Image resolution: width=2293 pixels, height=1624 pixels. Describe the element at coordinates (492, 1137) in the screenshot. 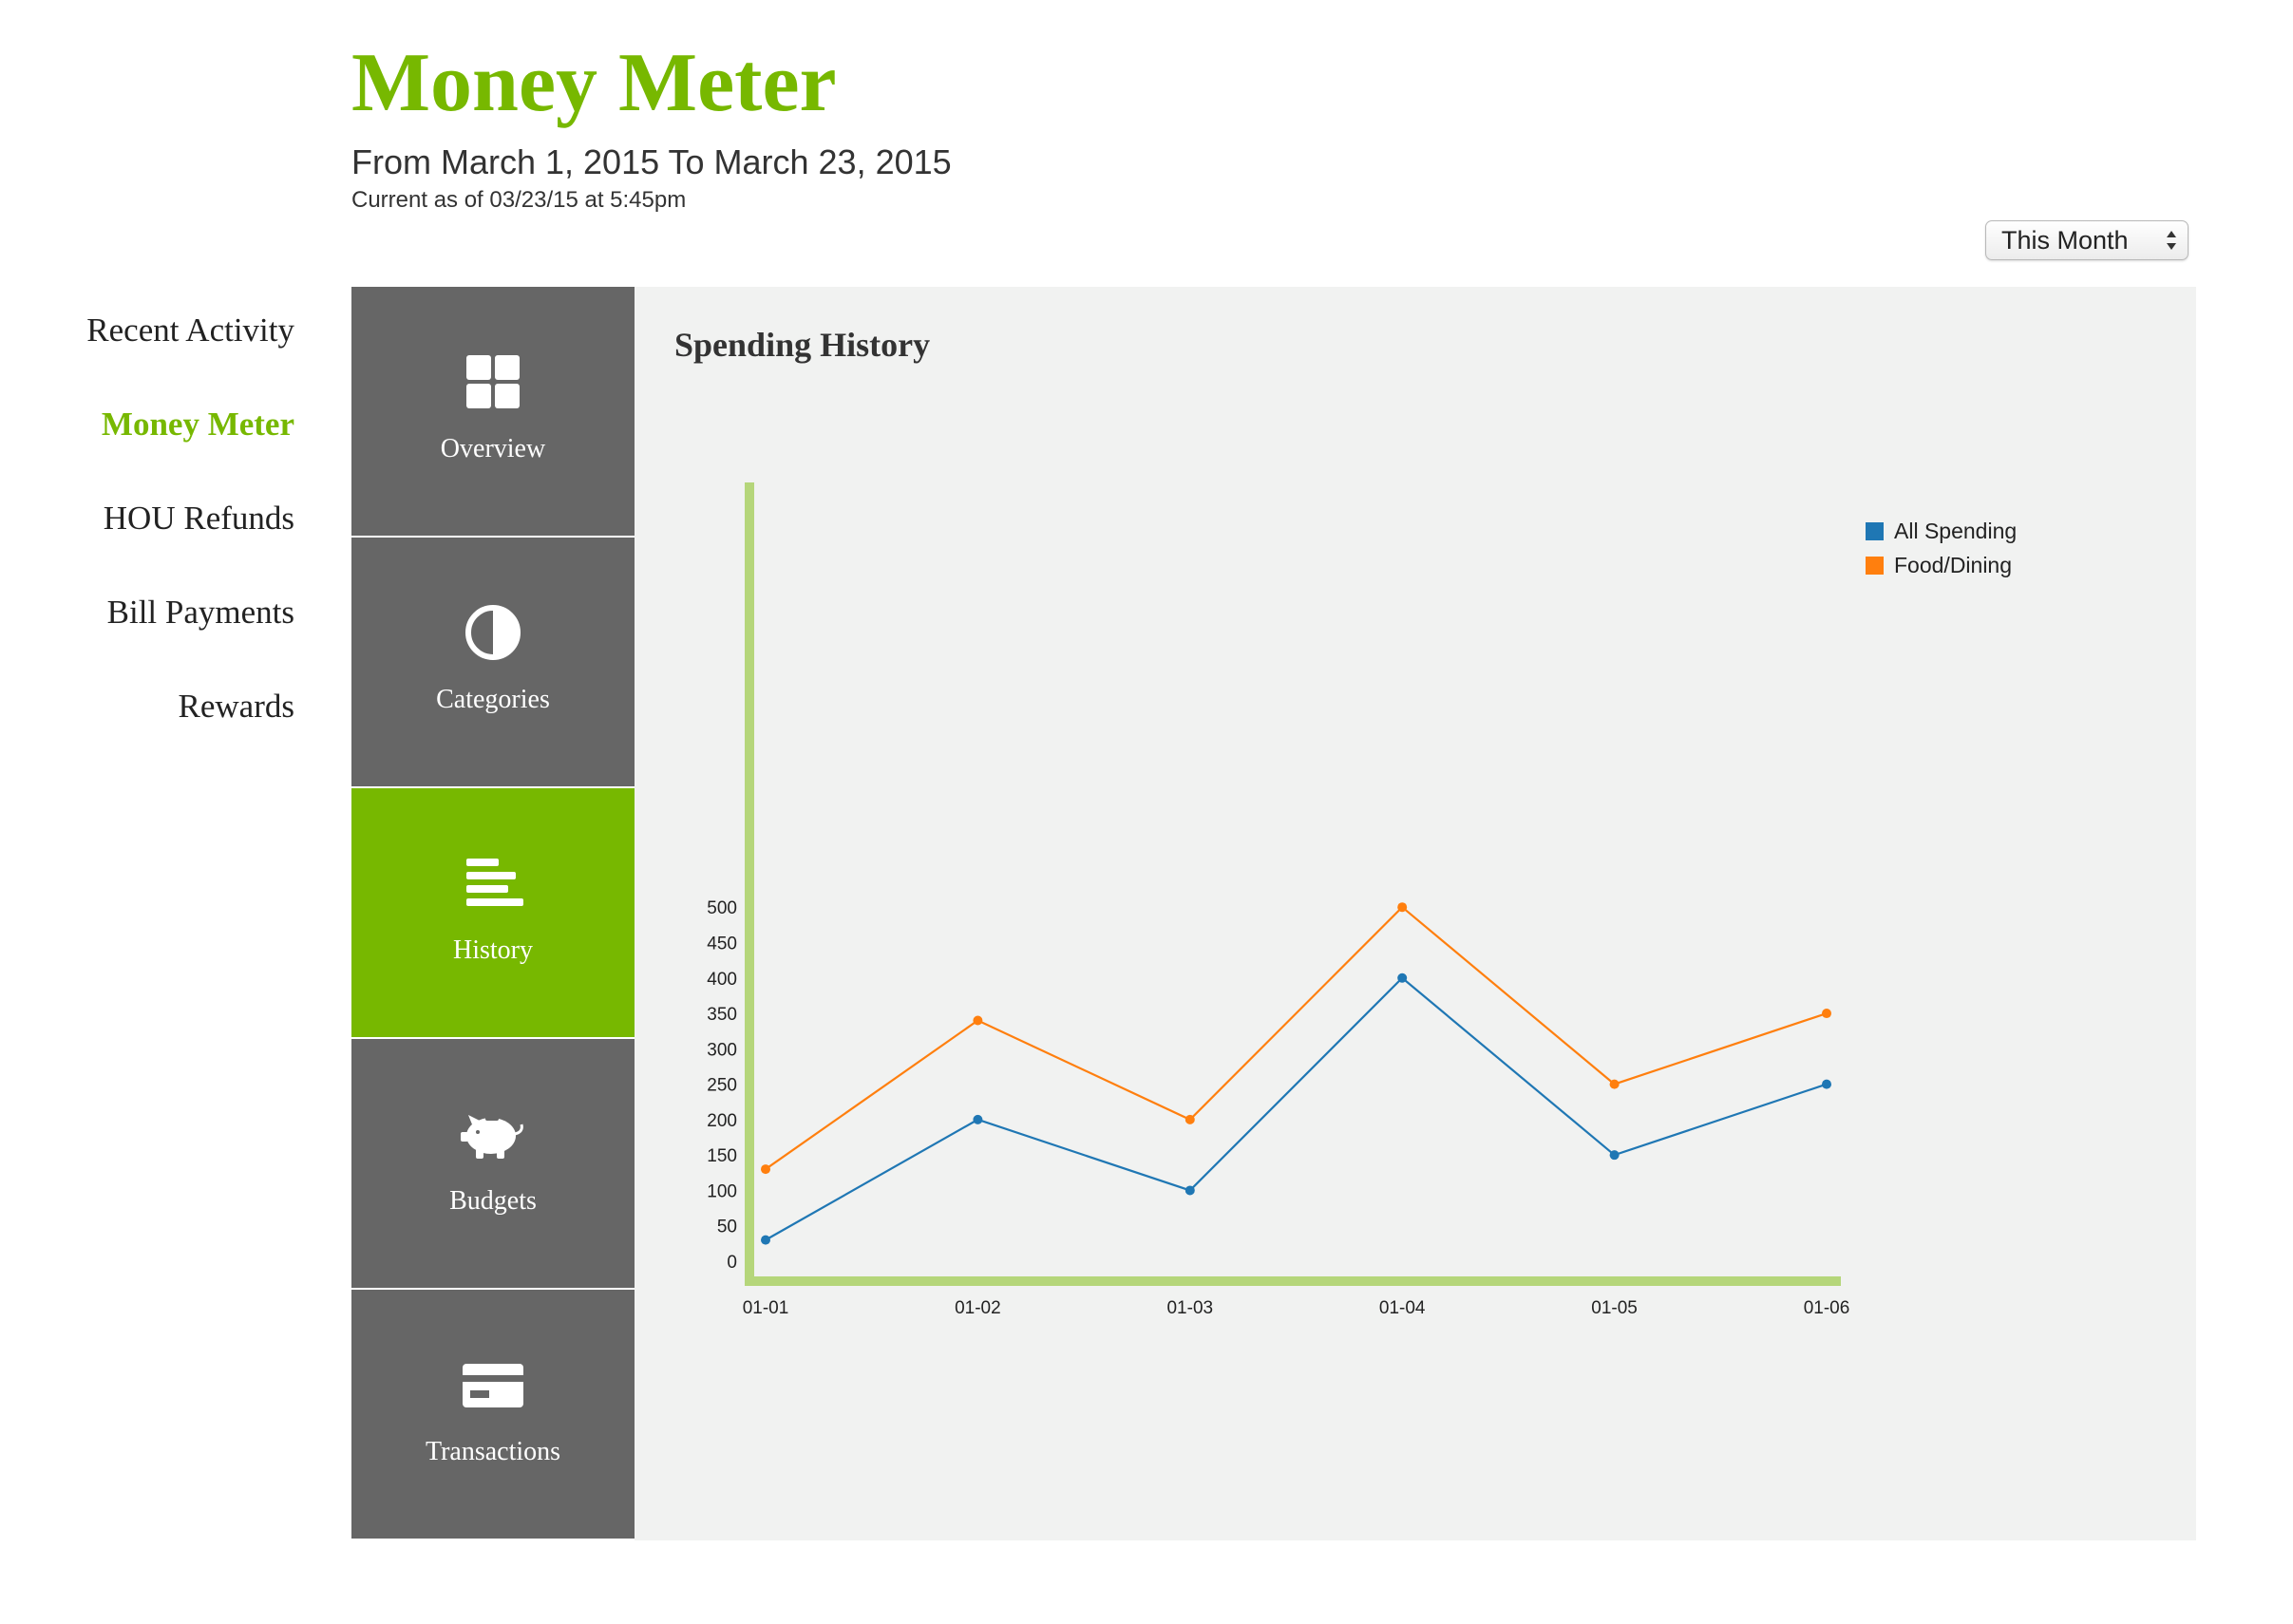

I see `piggy-bank-icon` at that location.